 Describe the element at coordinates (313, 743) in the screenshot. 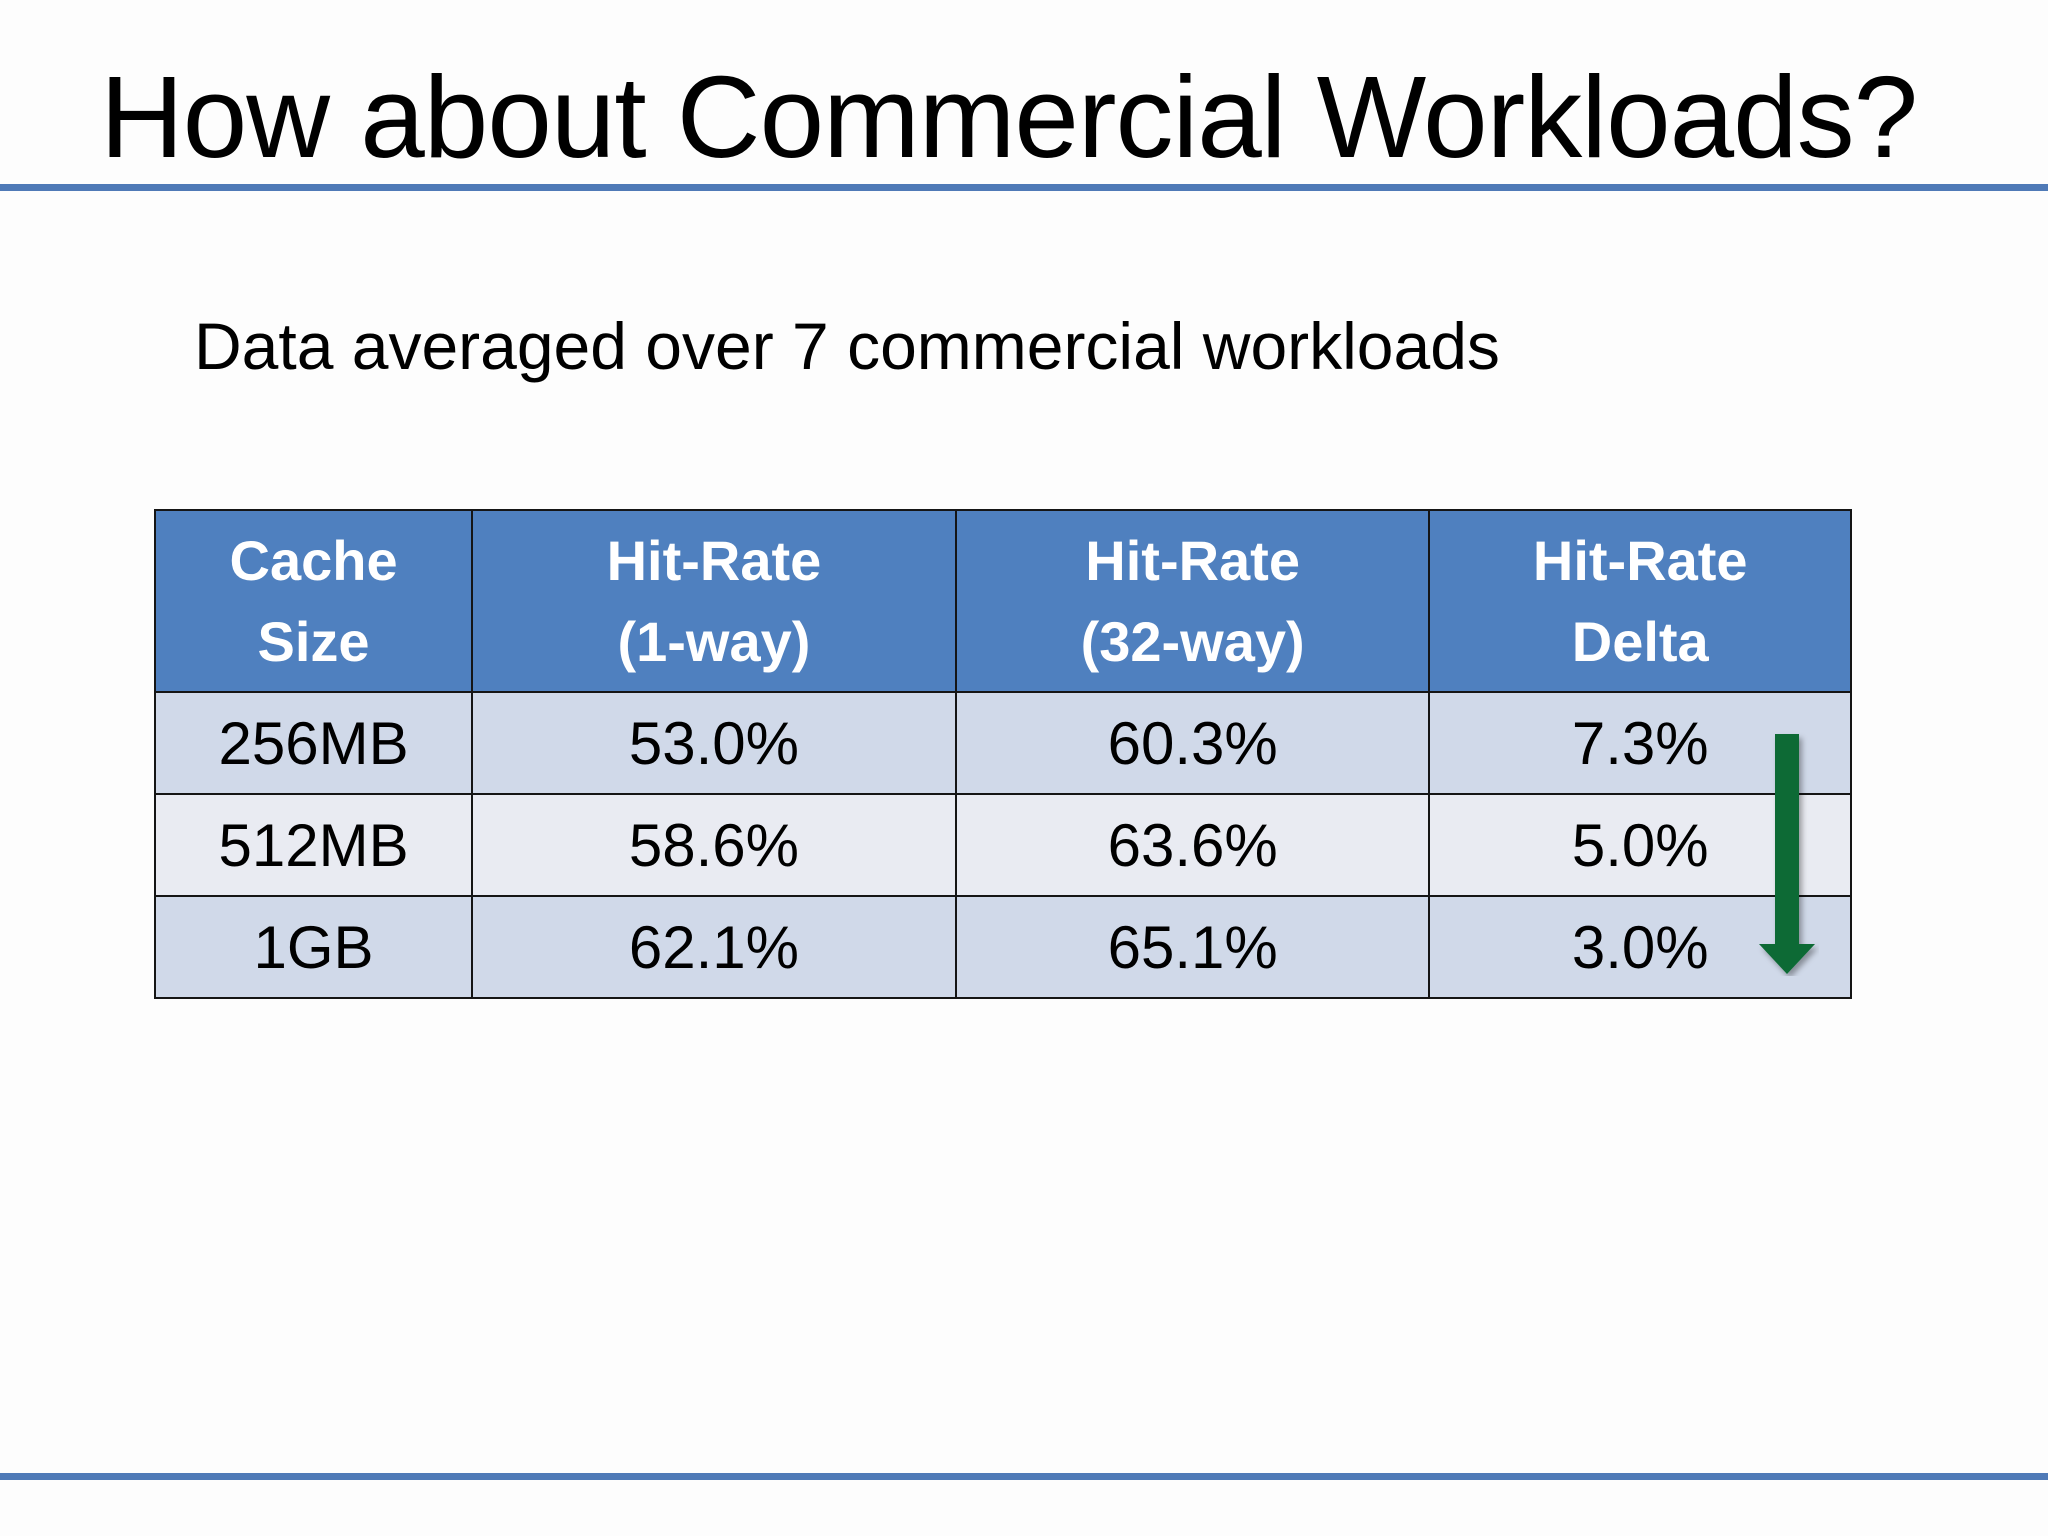

I see `cell-cache-size: 256MB` at that location.